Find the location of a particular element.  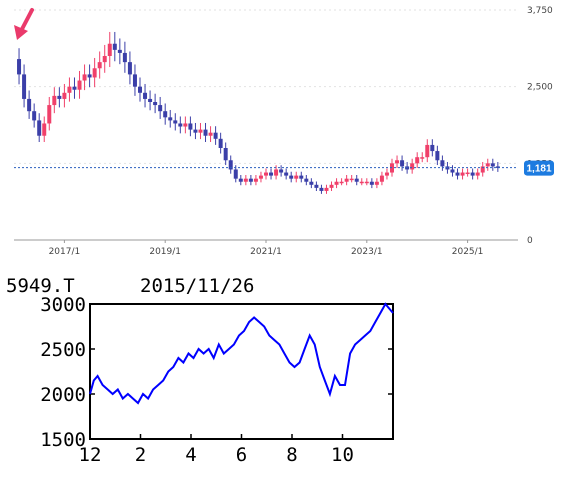

x-tick-label: 8 is located at coordinates (291, 455).